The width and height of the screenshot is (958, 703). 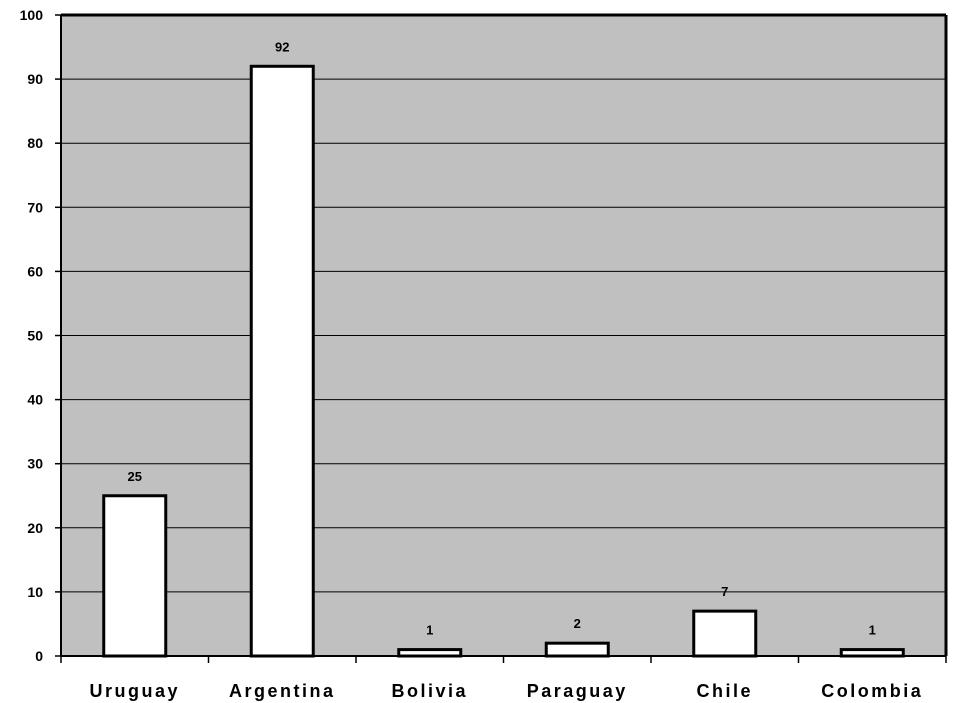 I want to click on y-tick-label: 100, so click(x=32, y=15).